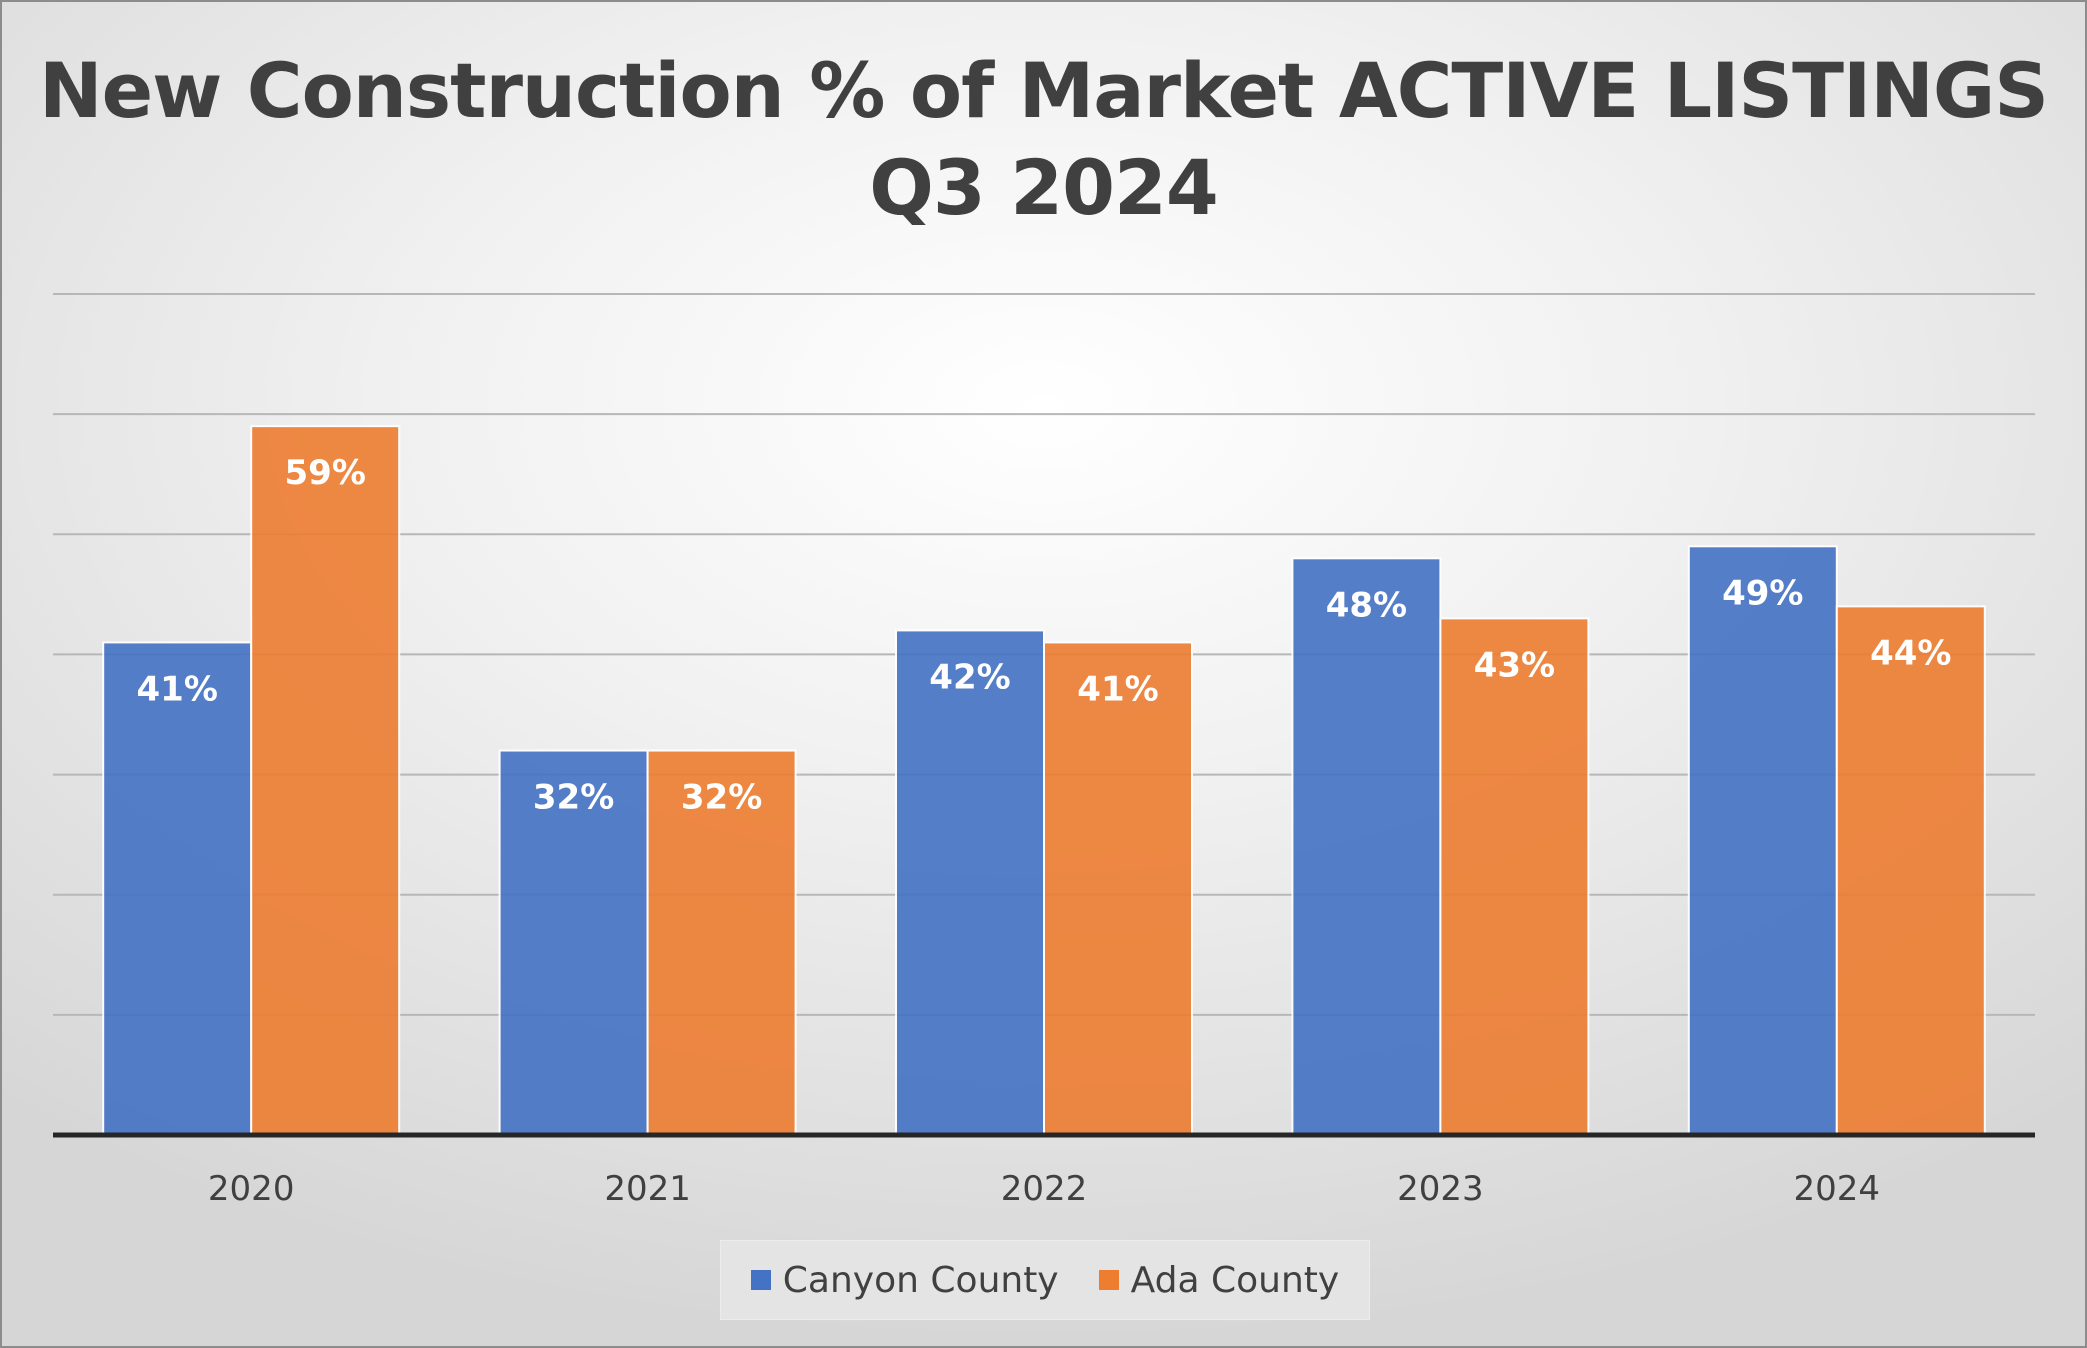  Describe the element at coordinates (1044, 1189) in the screenshot. I see `x-tick-label: 2022` at that location.